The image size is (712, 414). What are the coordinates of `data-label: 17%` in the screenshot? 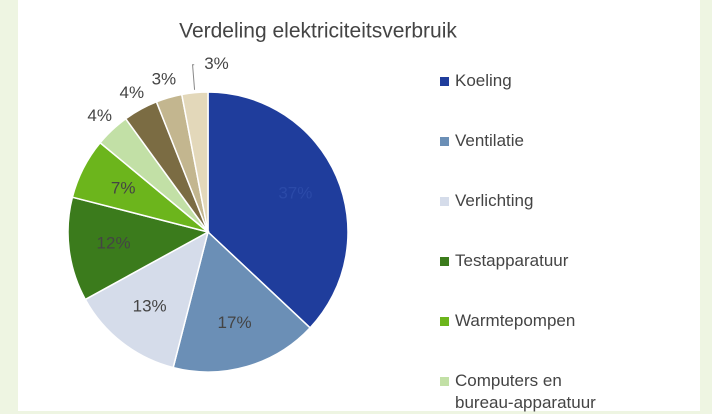 It's located at (235, 322).